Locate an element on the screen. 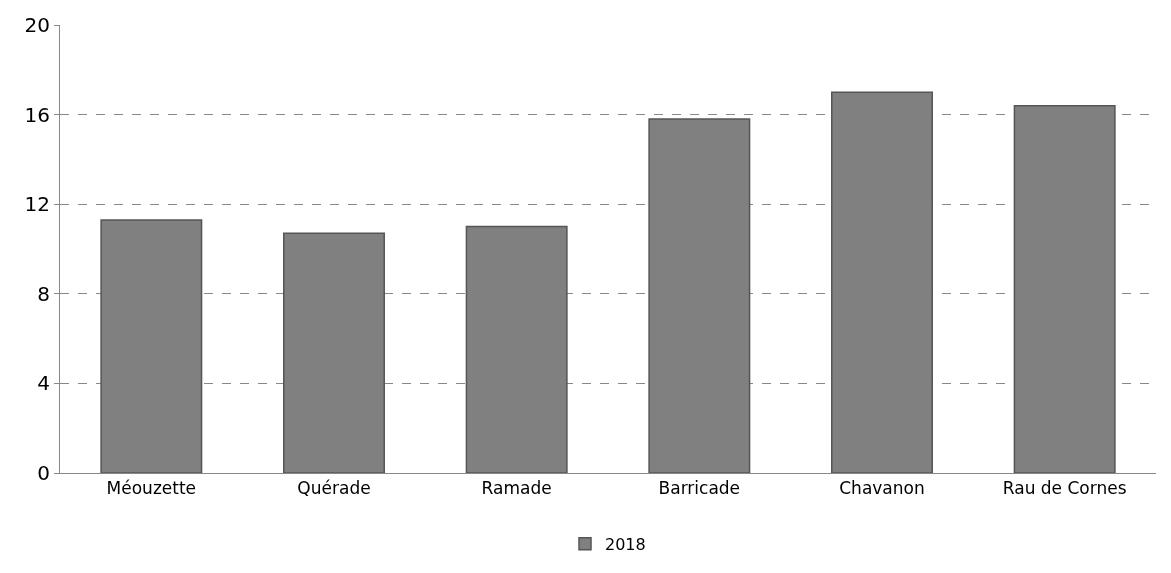 The height and width of the screenshot is (573, 1171). y-tick-label: 4 is located at coordinates (43, 383).